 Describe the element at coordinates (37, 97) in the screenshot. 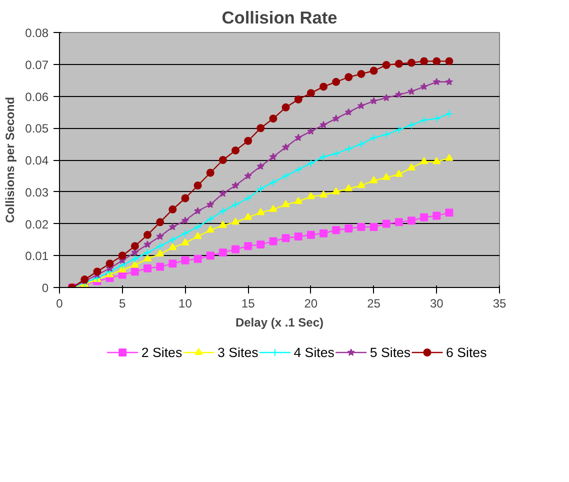

I see `y-tick-label: 0.06` at that location.